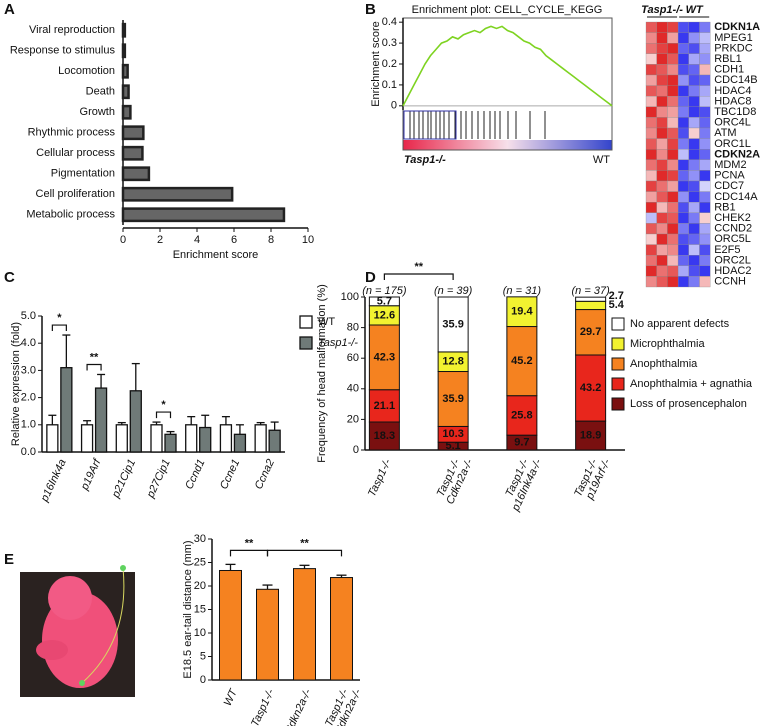  What do you see at coordinates (28, 425) in the screenshot?
I see `y-tick-label: 1.0` at bounding box center [28, 425].